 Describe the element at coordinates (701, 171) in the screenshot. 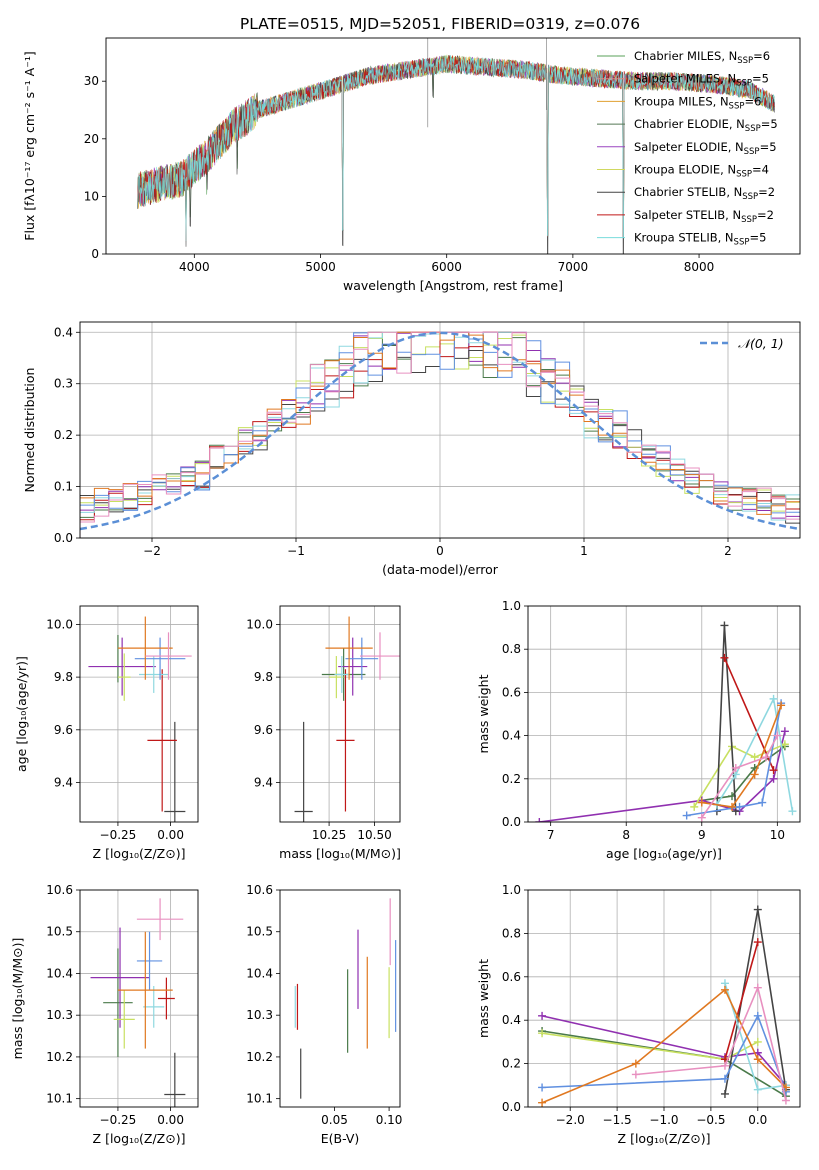

I see `legend-label: Kroupa ELODIE, NSSP=4` at that location.